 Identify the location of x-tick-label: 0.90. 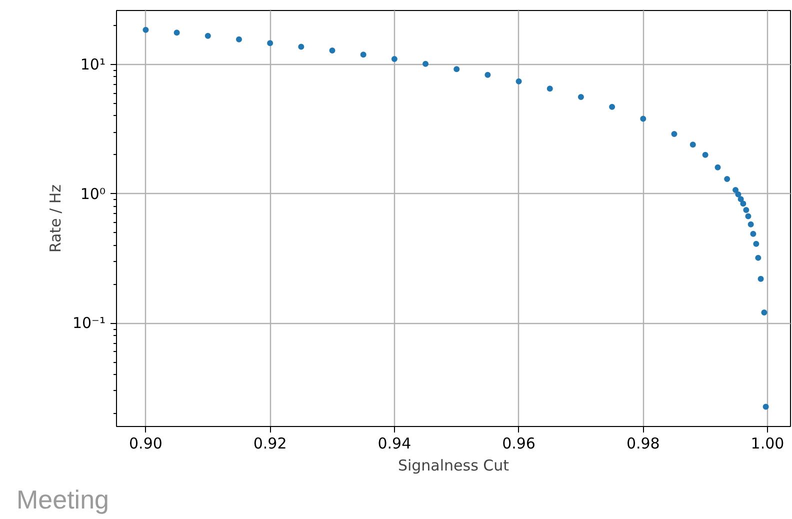
(145, 443).